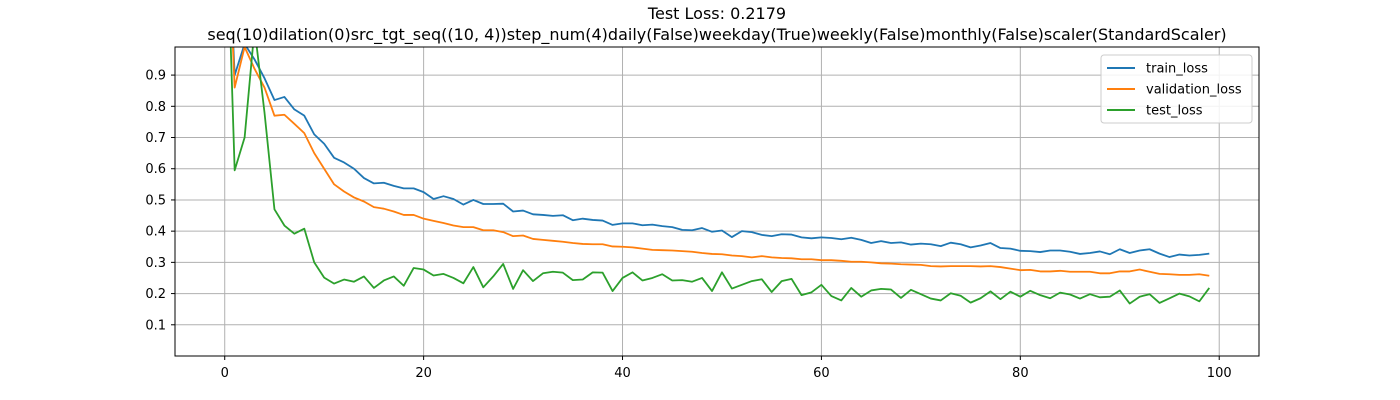  What do you see at coordinates (155, 138) in the screenshot?
I see `y-tick-label: 0.7` at bounding box center [155, 138].